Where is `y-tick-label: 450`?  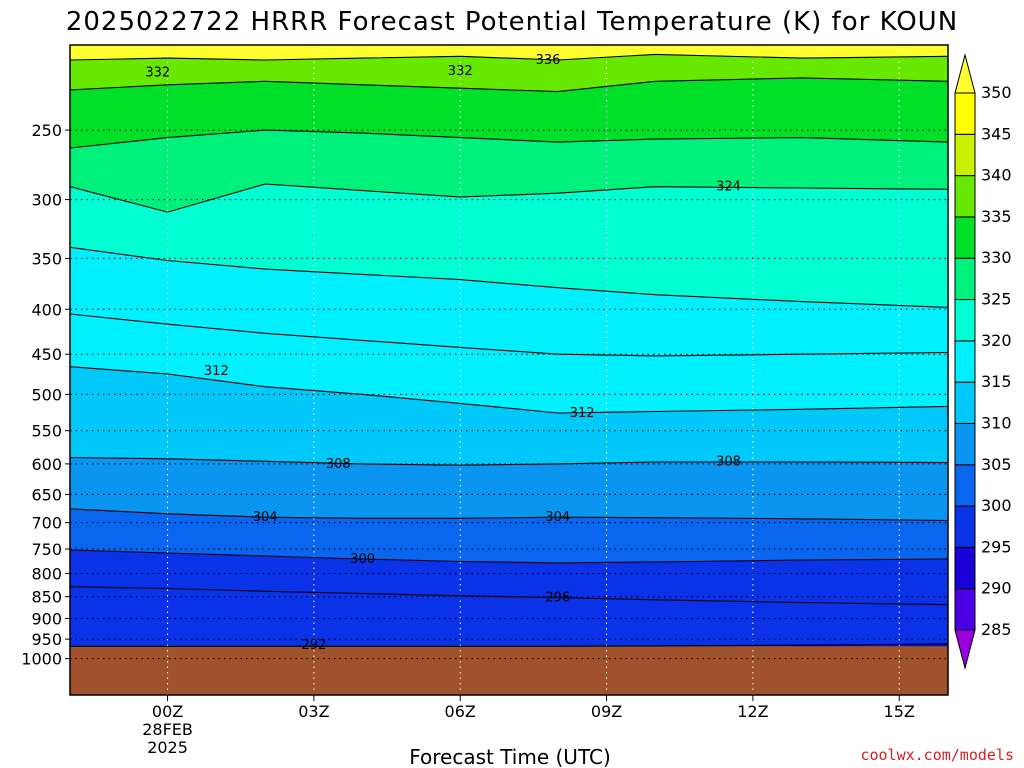 y-tick-label: 450 is located at coordinates (46, 354).